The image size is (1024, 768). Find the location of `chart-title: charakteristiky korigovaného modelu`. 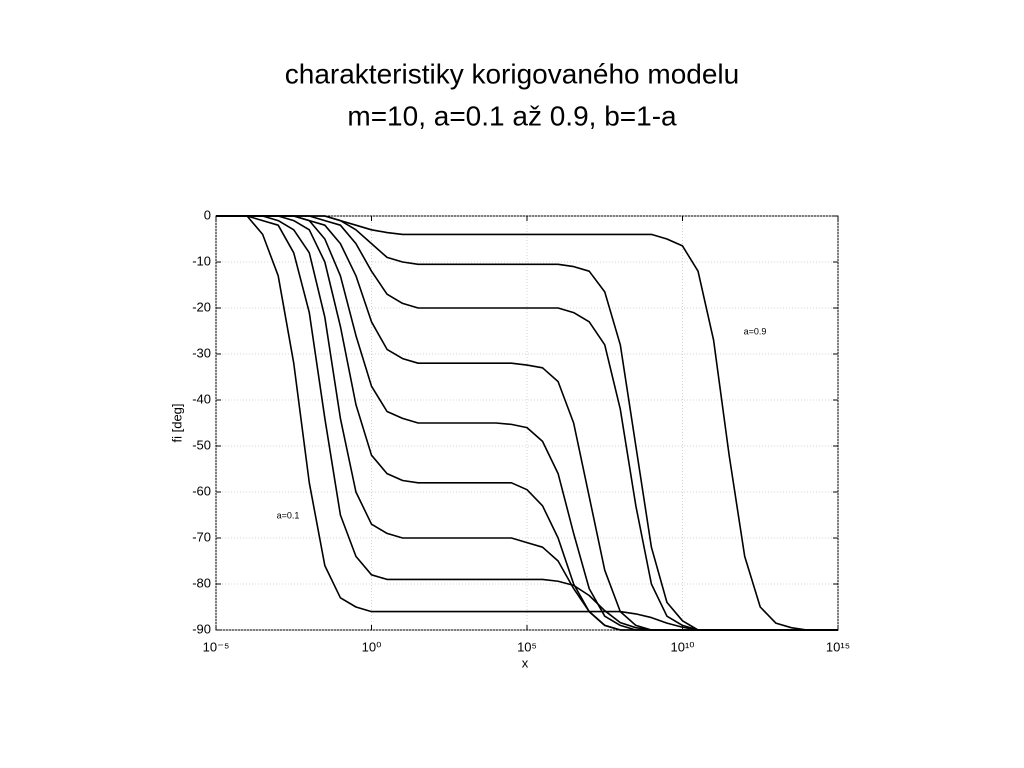

chart-title: charakteristiky korigovaného modelu is located at coordinates (512, 73).